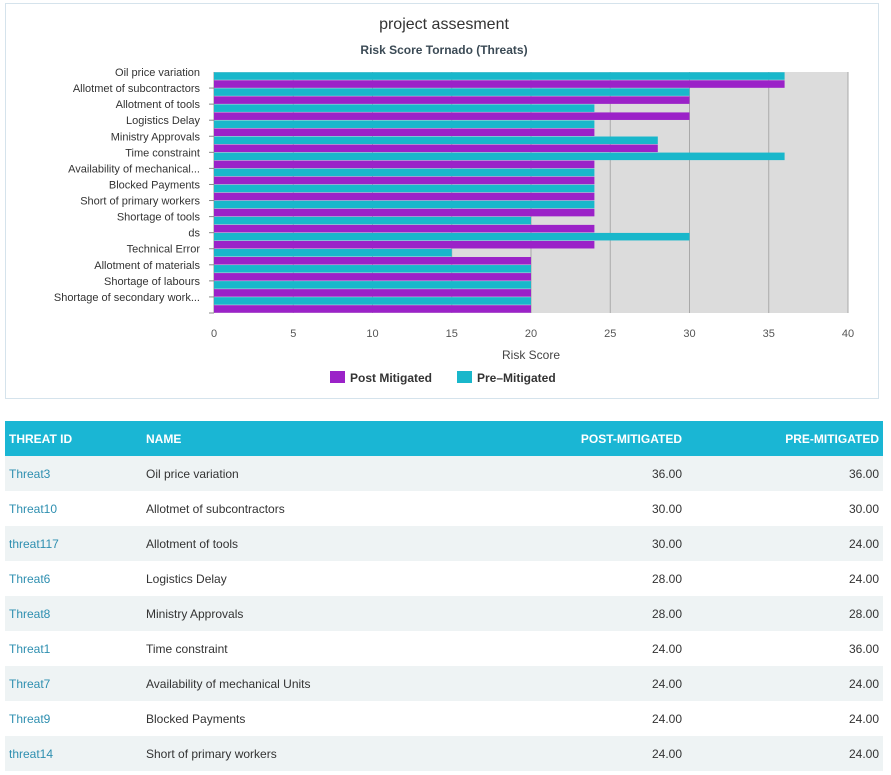 The width and height of the screenshot is (891, 775). I want to click on x-tick-label: 10, so click(372, 334).